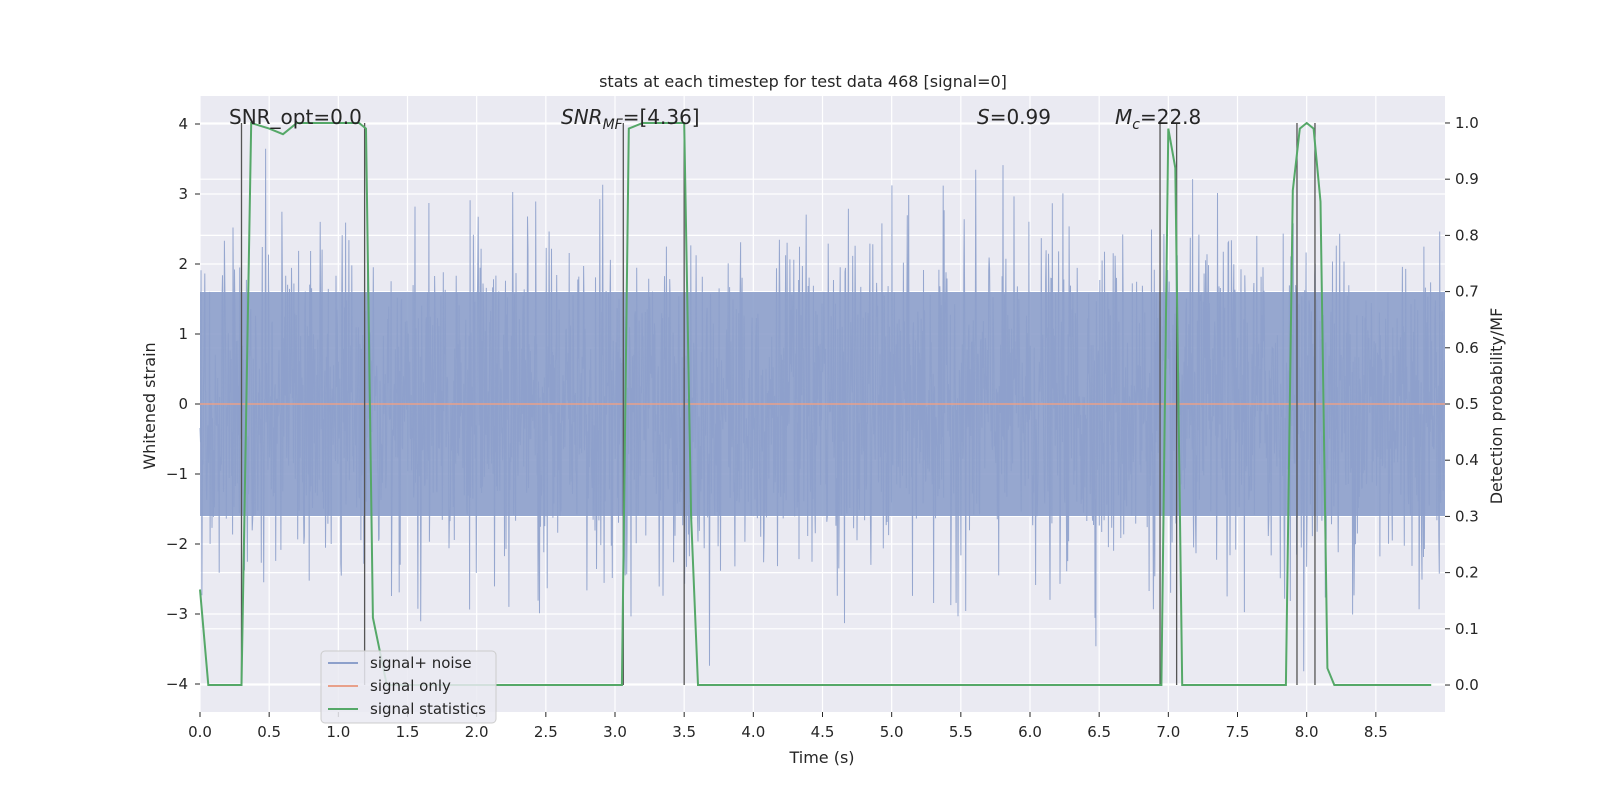 This screenshot has width=1600, height=800. What do you see at coordinates (661, 117) in the screenshot?
I see `annotation-snr-mf-value: =[4.36]` at bounding box center [661, 117].